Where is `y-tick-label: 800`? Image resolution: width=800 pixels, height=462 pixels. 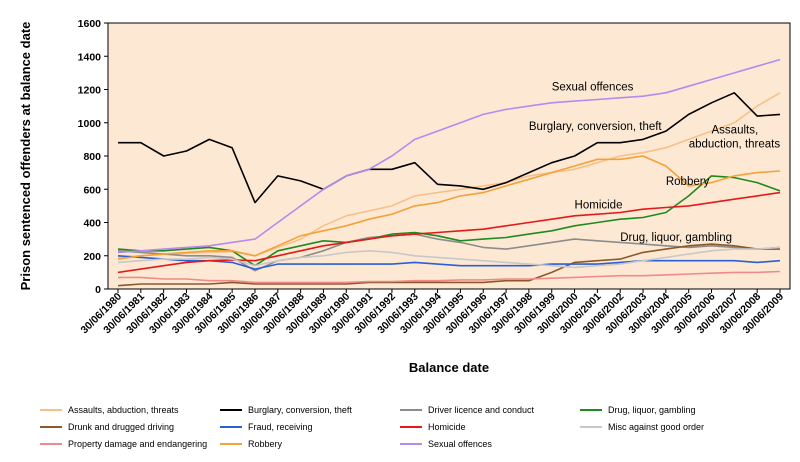
y-tick-label: 800 is located at coordinates (92, 157).